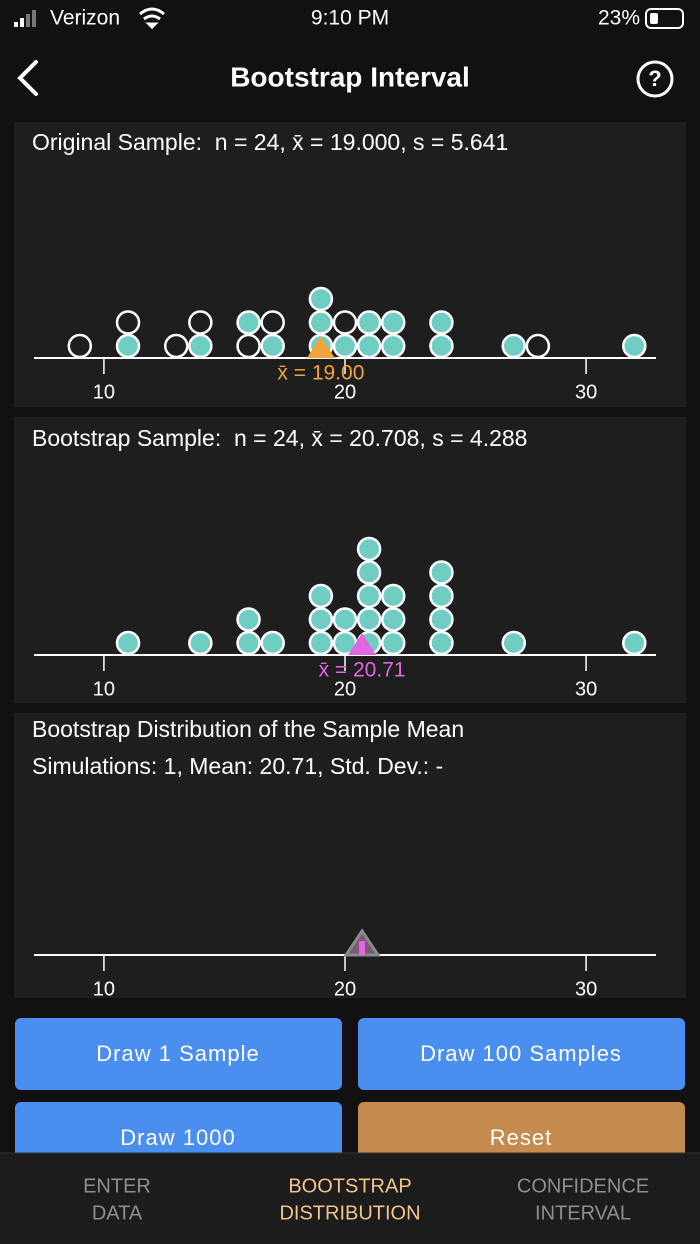 Image resolution: width=700 pixels, height=1244 pixels. I want to click on carrier: Verizon, so click(85, 18).